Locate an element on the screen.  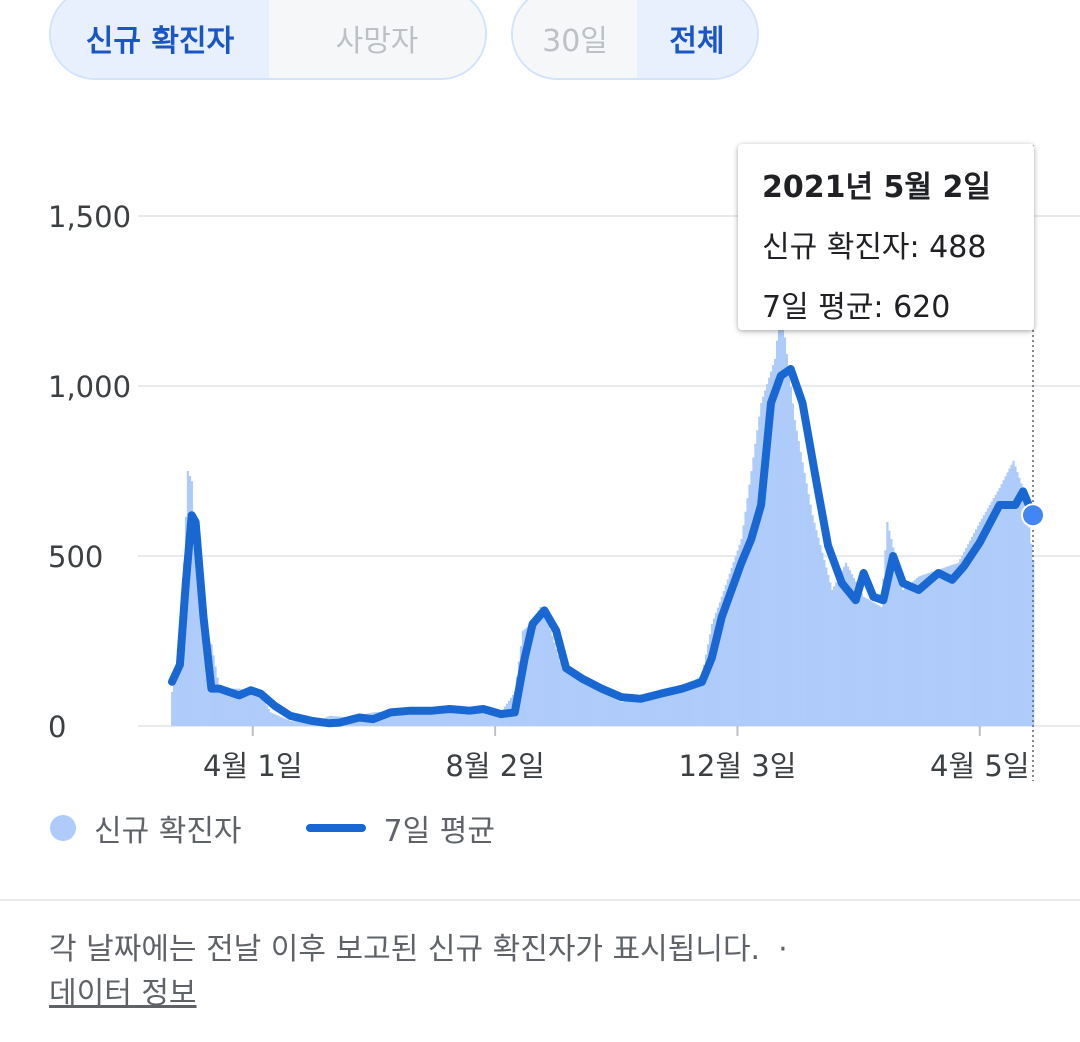
tab-30-days: 30일 is located at coordinates (575, 39).